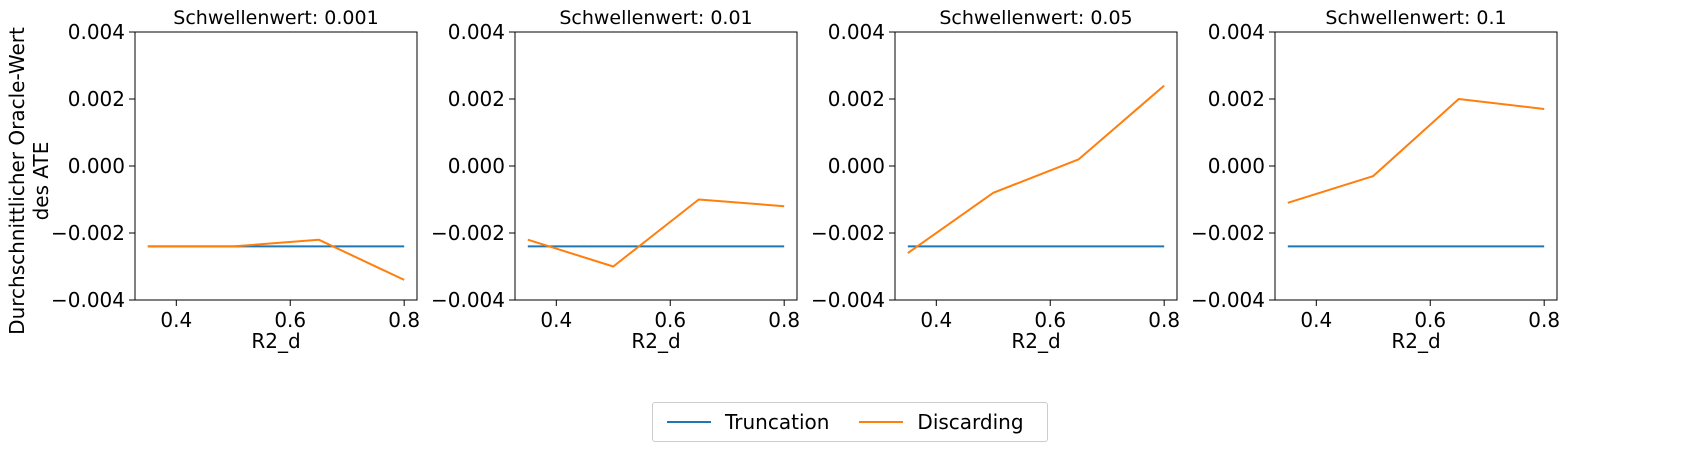  What do you see at coordinates (777, 422) in the screenshot?
I see `legend-label-truncation: Truncation` at bounding box center [777, 422].